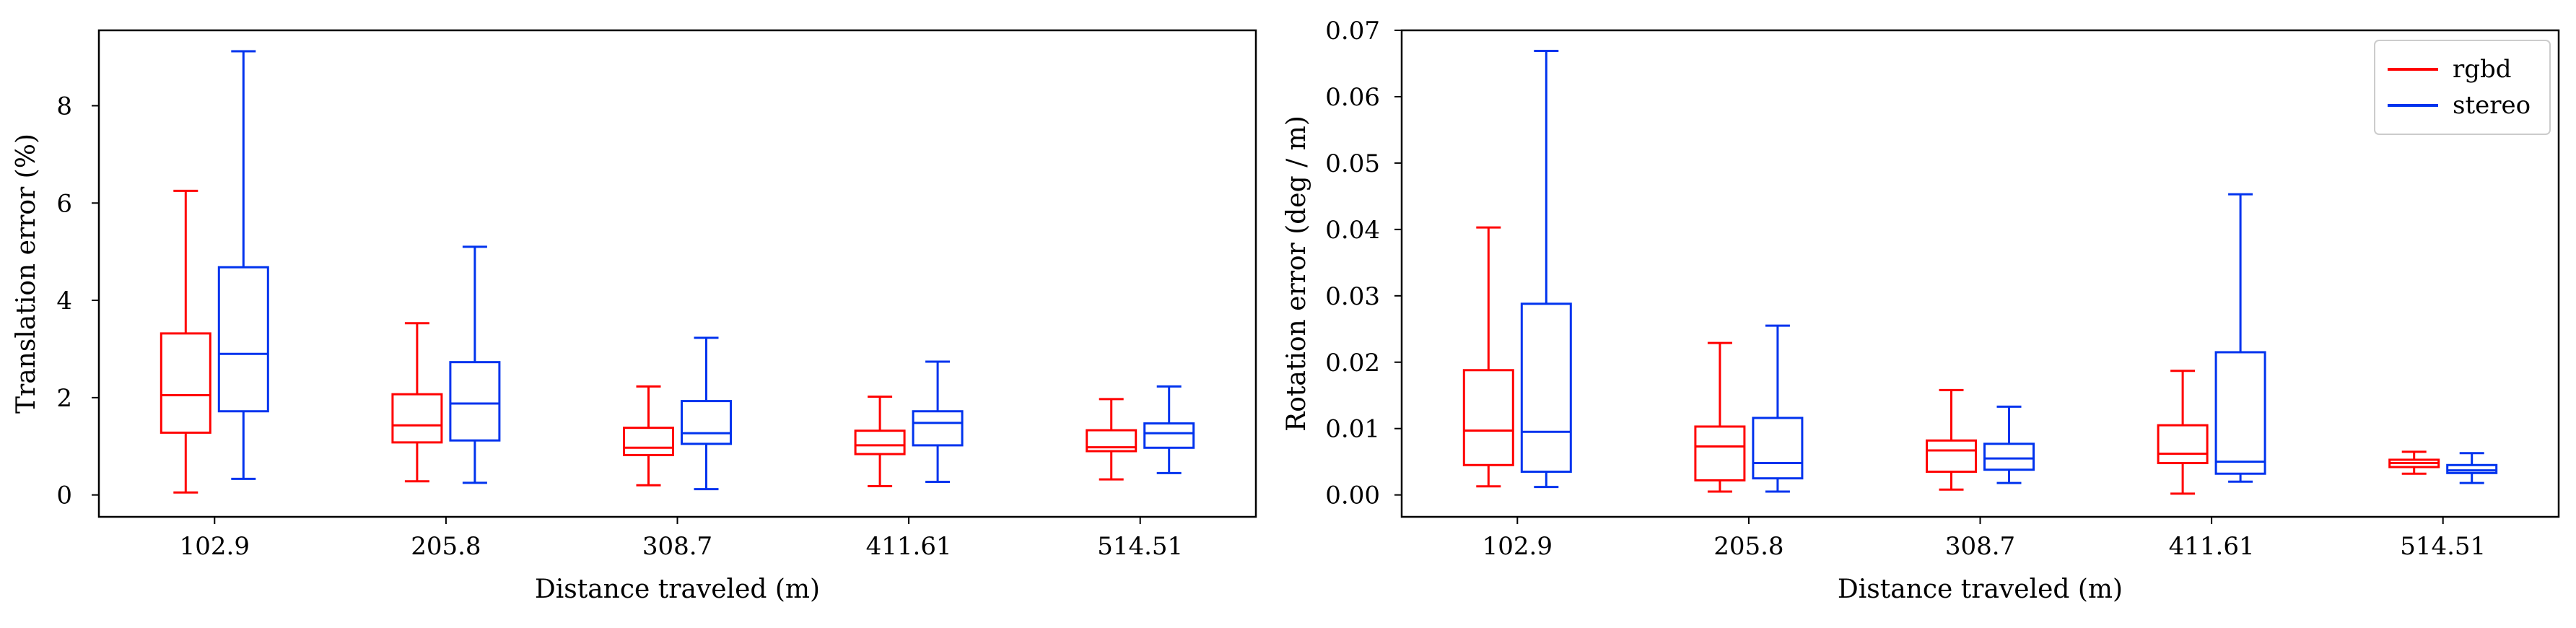 This screenshot has width=2576, height=628. Describe the element at coordinates (2492, 105) in the screenshot. I see `legend-label-stereo: stereo` at that location.